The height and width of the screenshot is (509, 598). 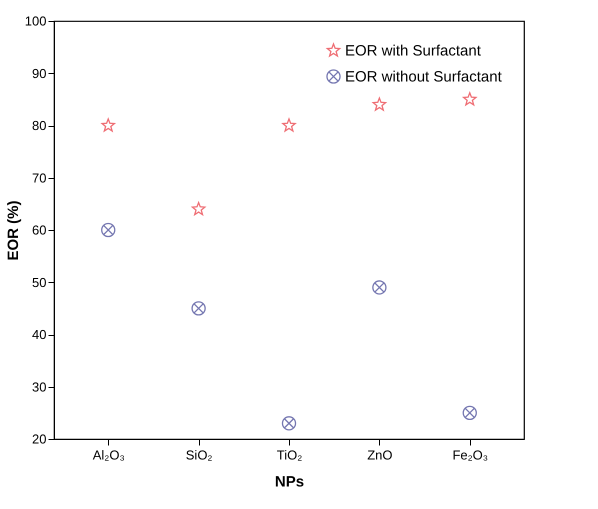 I want to click on y-tick-label: 70, so click(x=39, y=178).